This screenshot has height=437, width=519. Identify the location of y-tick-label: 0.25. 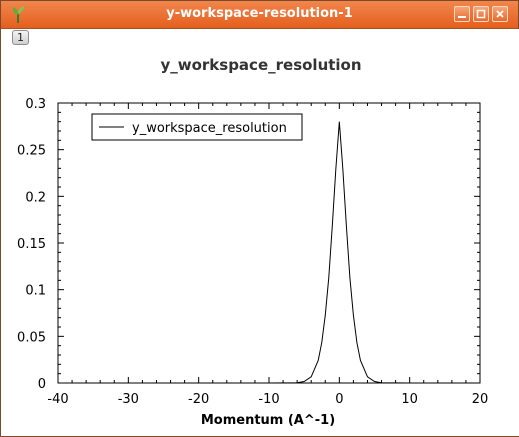
(31, 151).